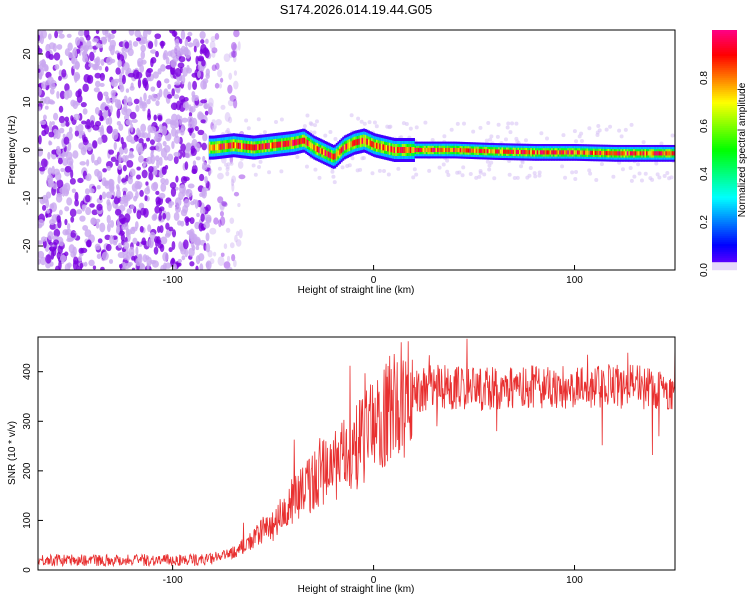 The height and width of the screenshot is (600, 750). Describe the element at coordinates (704, 126) in the screenshot. I see `colorbar-tick-label: 0.6` at that location.